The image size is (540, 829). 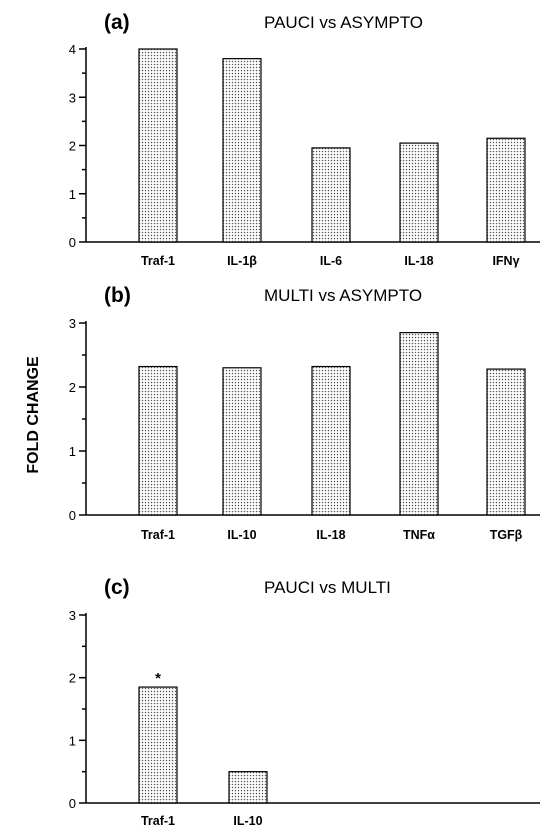 I want to click on panel-title: MULTI vs ASYMPTO, so click(x=343, y=295).